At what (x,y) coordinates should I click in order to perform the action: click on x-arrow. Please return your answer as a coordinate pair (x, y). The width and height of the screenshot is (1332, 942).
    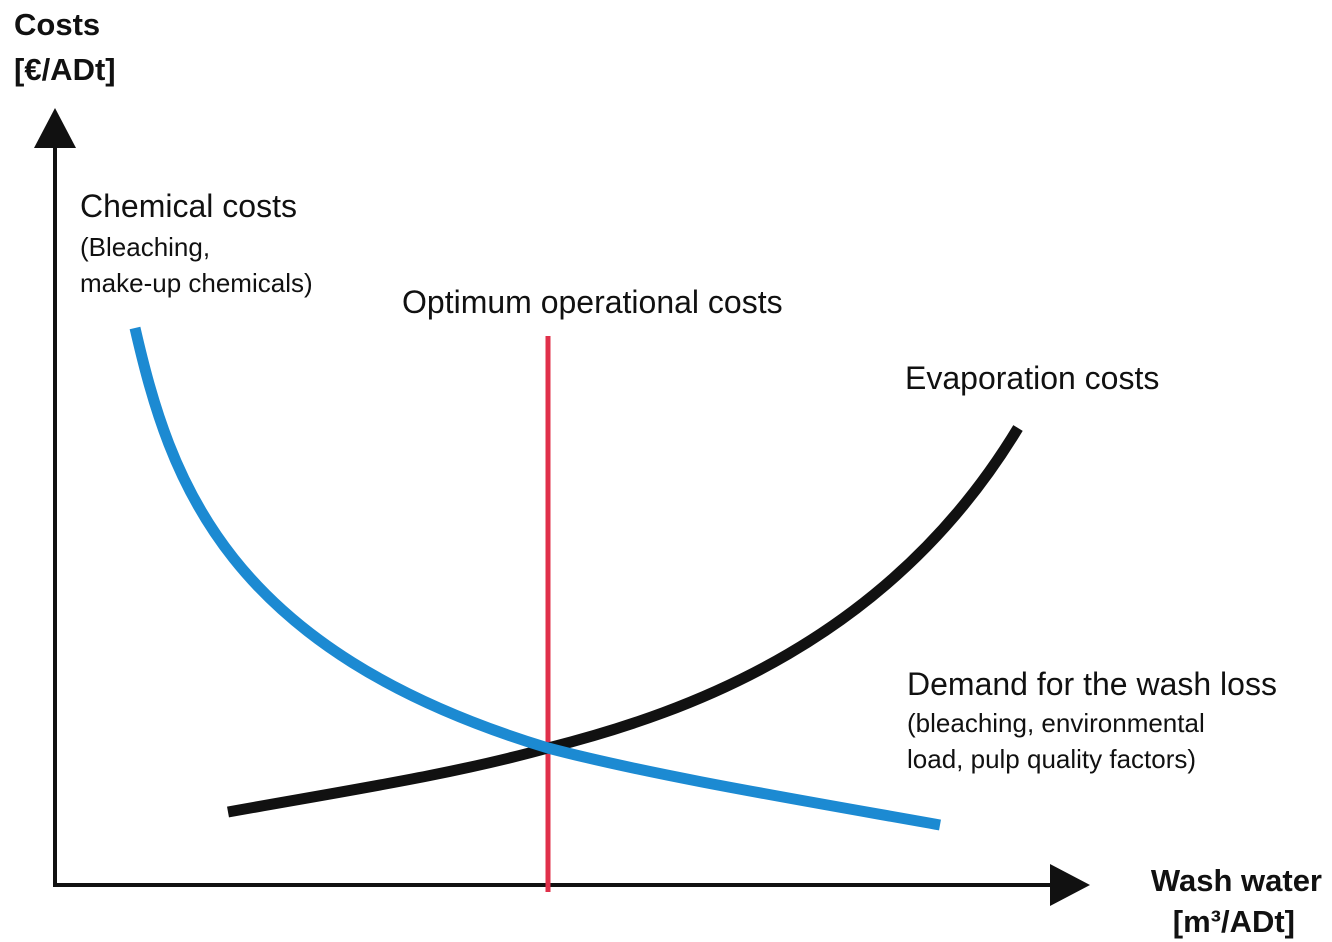
    Looking at the image, I should click on (1070, 885).